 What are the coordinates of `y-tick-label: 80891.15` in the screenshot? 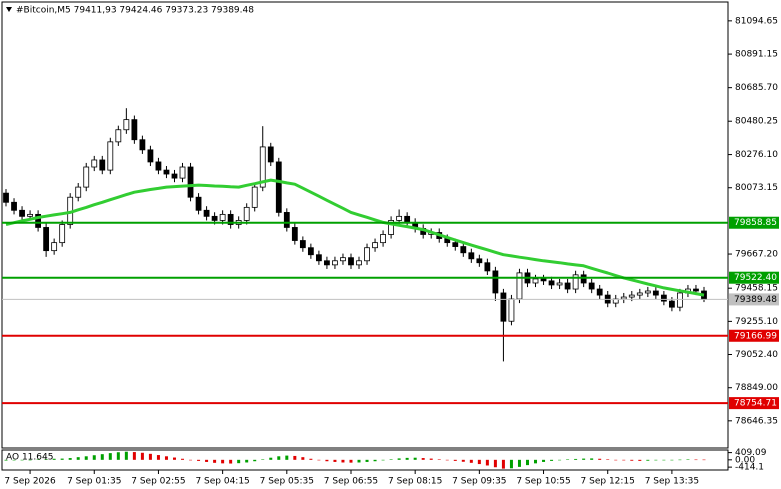 It's located at (756, 55).